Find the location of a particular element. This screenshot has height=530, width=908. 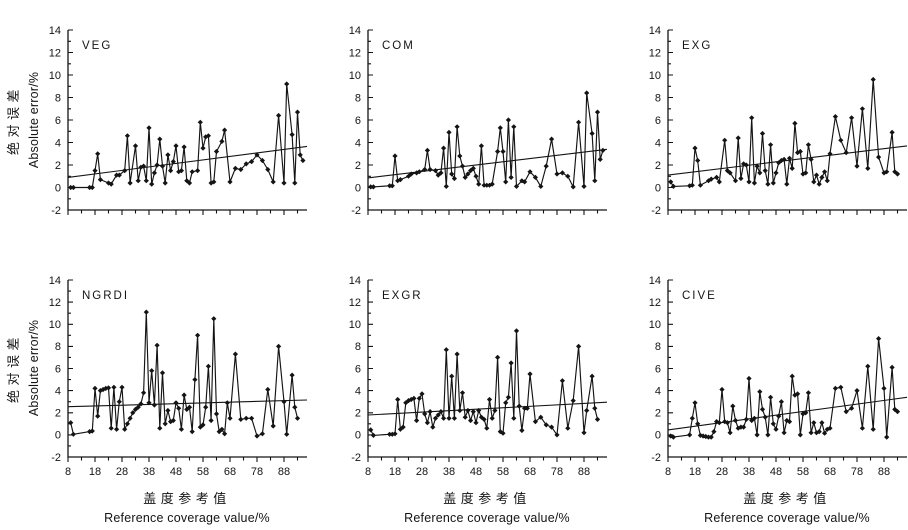

y-axis-label-en-row2: Absolute error/% is located at coordinates (34, 368).